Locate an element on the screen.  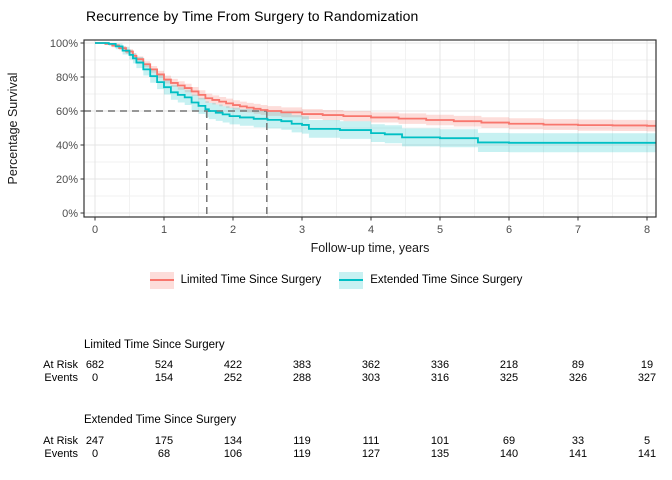
risk-table-value: 327 is located at coordinates (647, 378).